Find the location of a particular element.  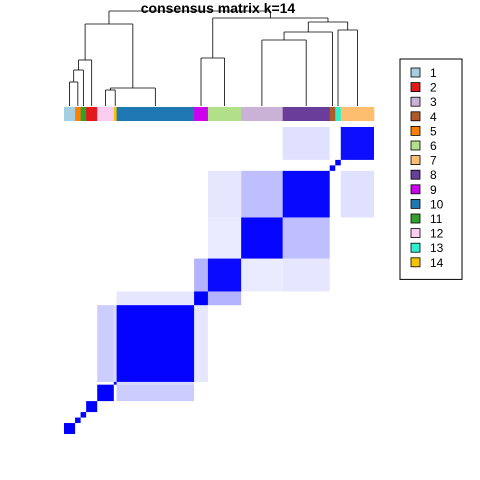

legend-label-10: 10 is located at coordinates (437, 204).